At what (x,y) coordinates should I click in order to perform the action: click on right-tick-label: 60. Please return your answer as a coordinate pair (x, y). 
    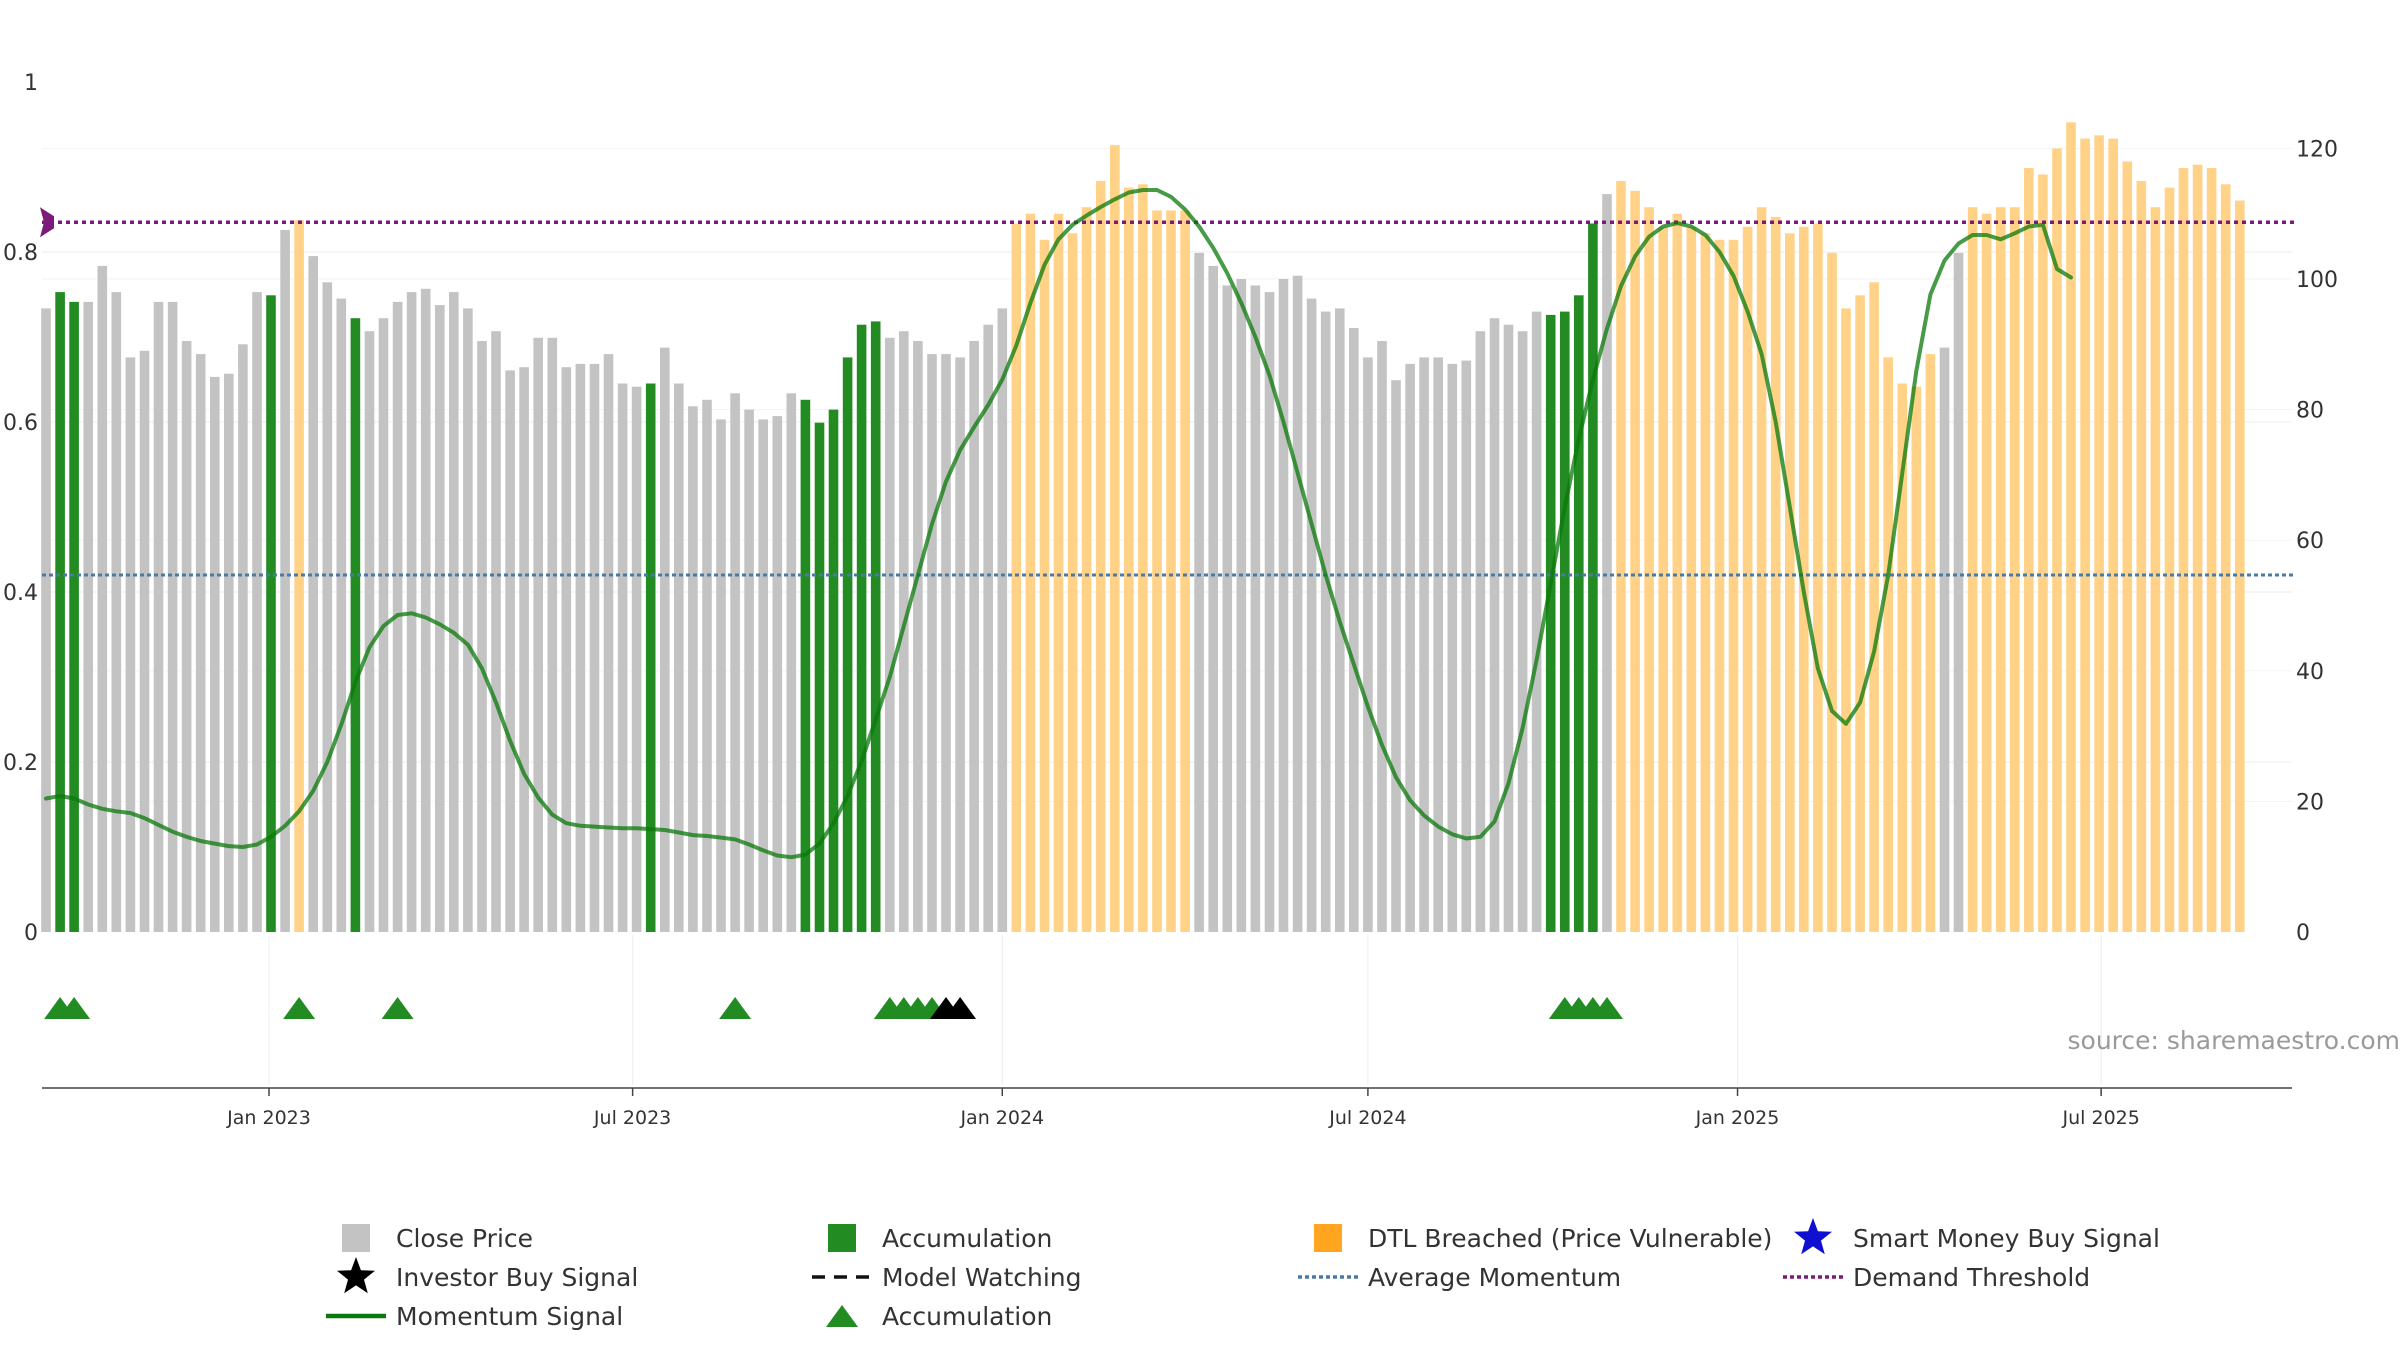
    Looking at the image, I should click on (2310, 541).